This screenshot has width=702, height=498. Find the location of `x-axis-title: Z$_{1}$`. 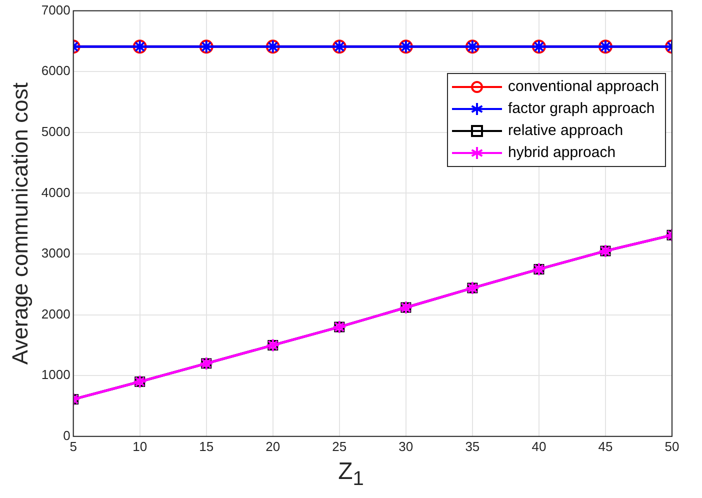

x-axis-title: Z$_{1}$ is located at coordinates (351, 474).